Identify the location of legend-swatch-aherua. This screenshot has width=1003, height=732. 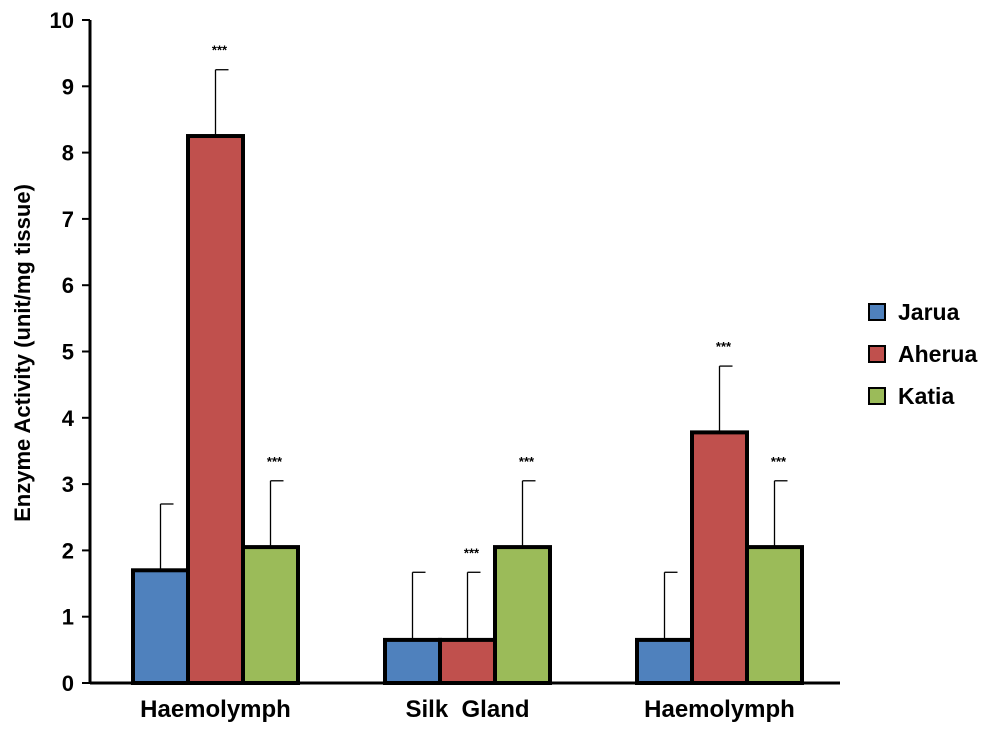
(877, 354).